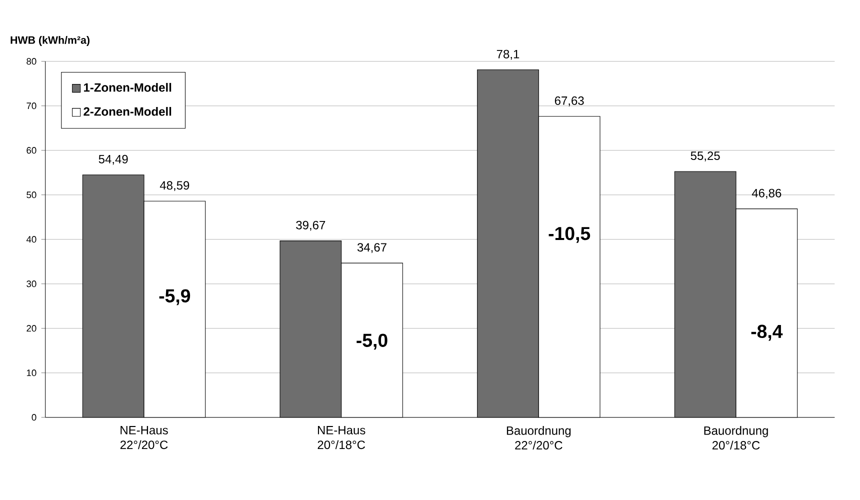  Describe the element at coordinates (311, 225) in the screenshot. I see `data-label: 39,67` at that location.